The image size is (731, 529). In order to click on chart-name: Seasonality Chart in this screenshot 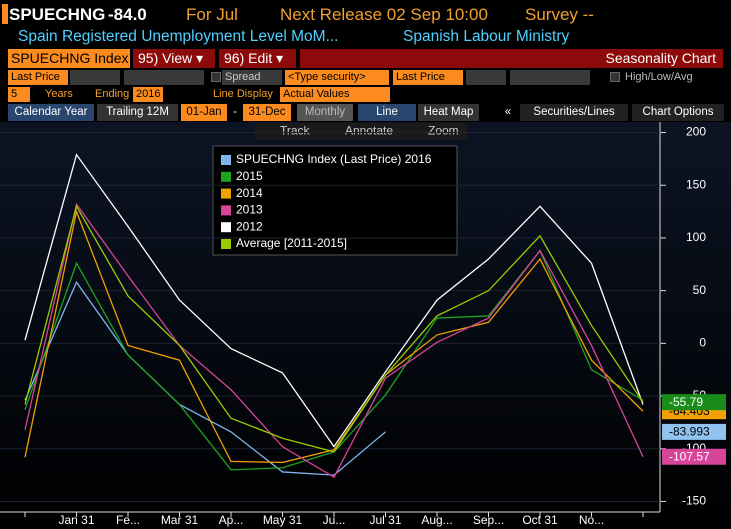, I will do `click(511, 58)`.